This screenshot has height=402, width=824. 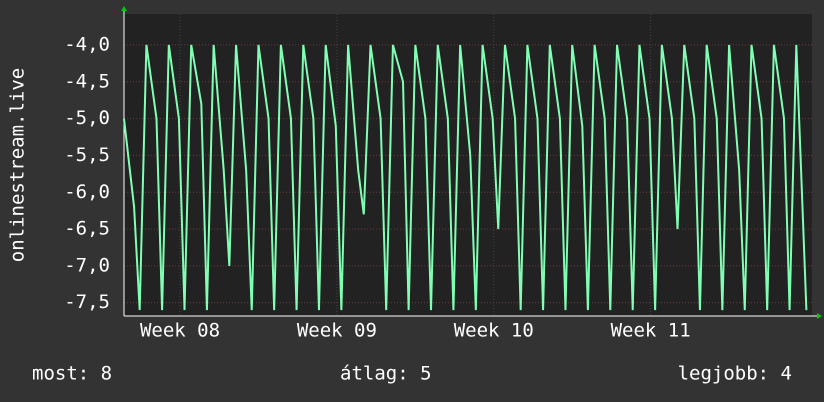 What do you see at coordinates (124, 8) in the screenshot?
I see `y-arrow` at bounding box center [124, 8].